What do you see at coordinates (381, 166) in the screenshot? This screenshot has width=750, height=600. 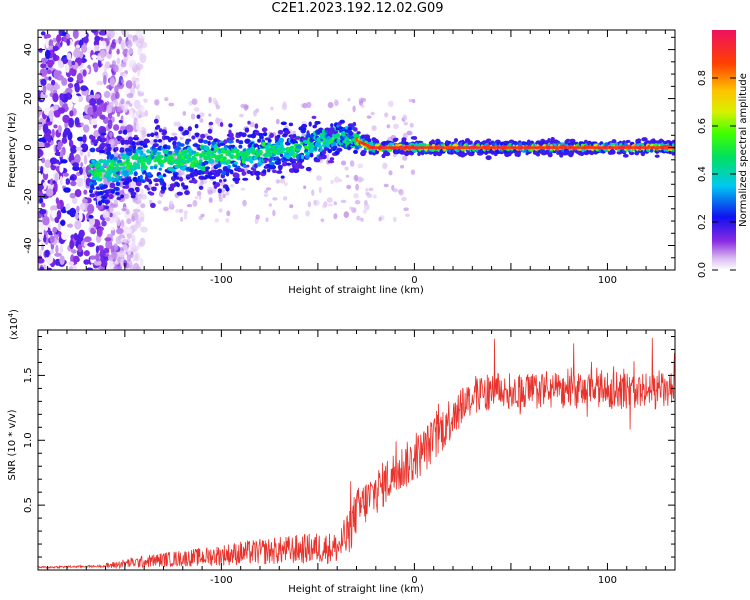 I see `heatmap-ridge-layer` at bounding box center [381, 166].